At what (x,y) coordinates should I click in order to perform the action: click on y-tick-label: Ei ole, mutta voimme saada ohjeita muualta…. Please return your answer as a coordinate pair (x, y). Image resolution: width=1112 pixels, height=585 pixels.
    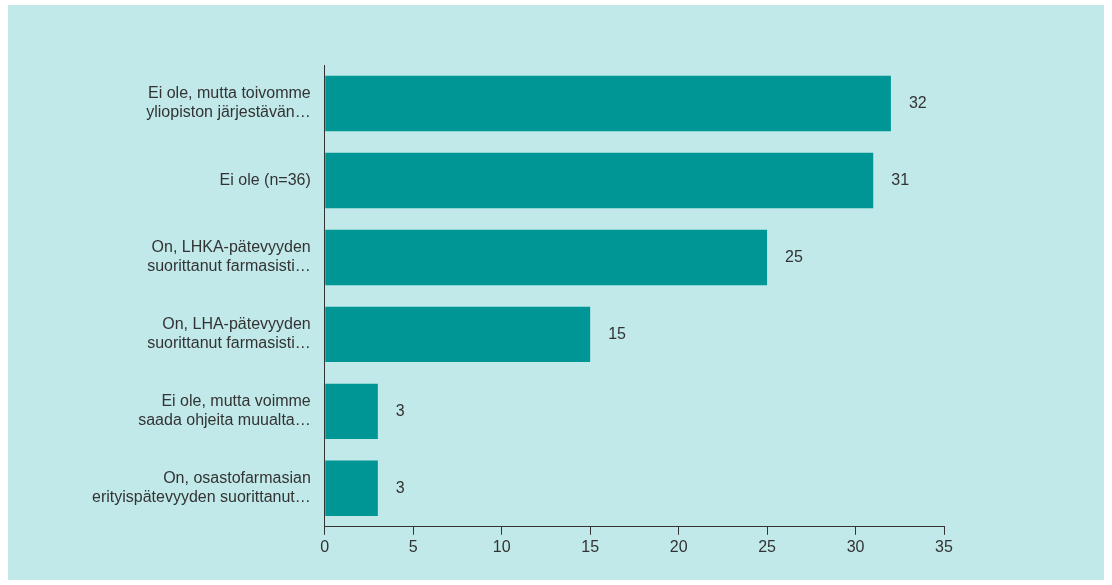
    Looking at the image, I should click on (224, 410).